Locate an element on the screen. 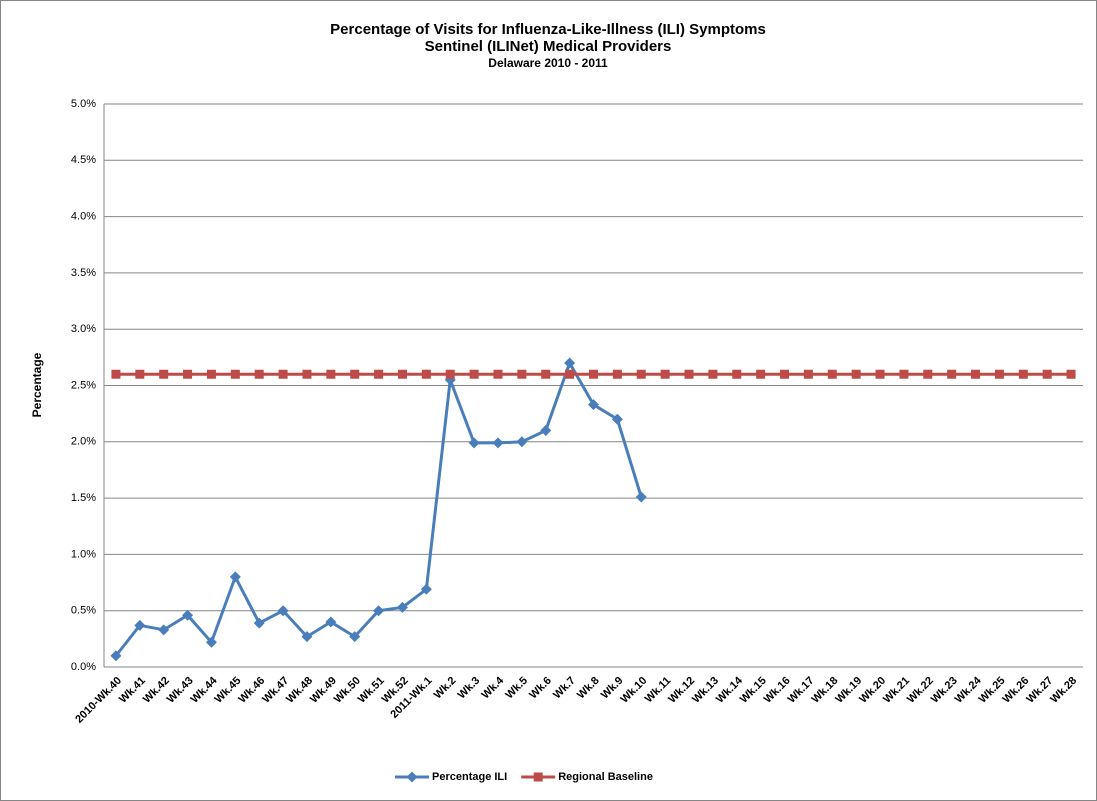 The height and width of the screenshot is (801, 1097). y-tick-label: 0.5% is located at coordinates (83, 611).